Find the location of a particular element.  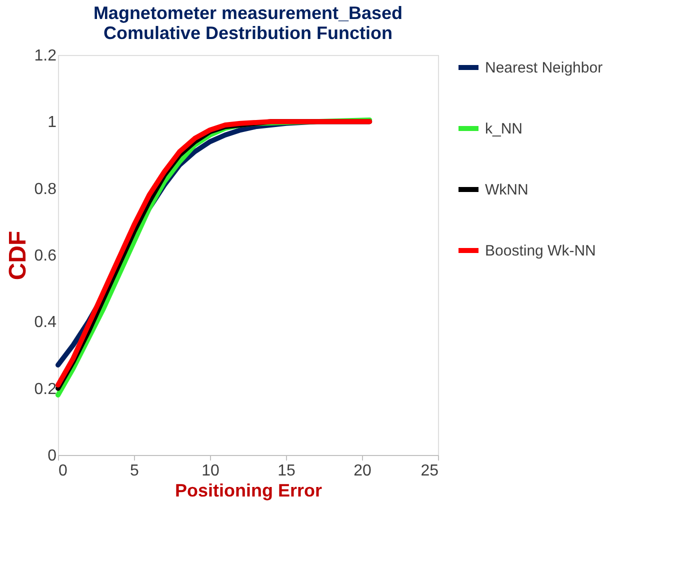

x-axis-title: Positioning Error is located at coordinates (248, 490).